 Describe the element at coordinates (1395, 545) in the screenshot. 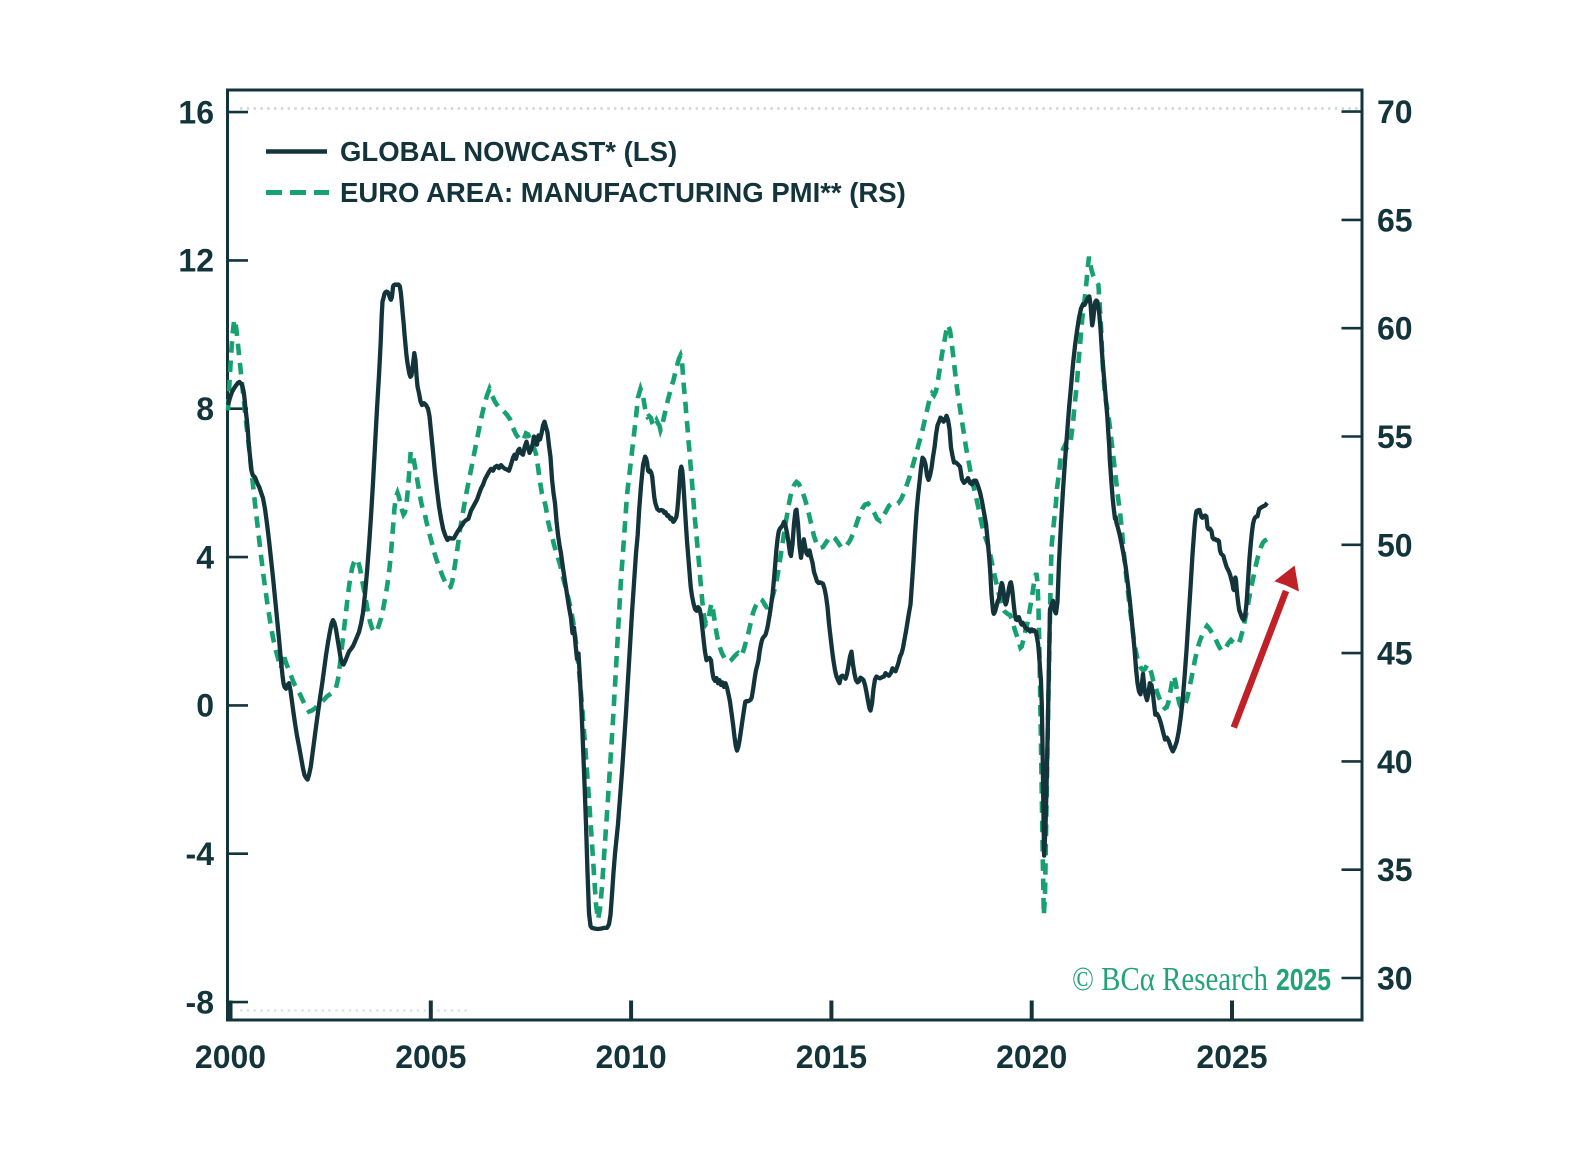

I see `svg-text: 50` at that location.